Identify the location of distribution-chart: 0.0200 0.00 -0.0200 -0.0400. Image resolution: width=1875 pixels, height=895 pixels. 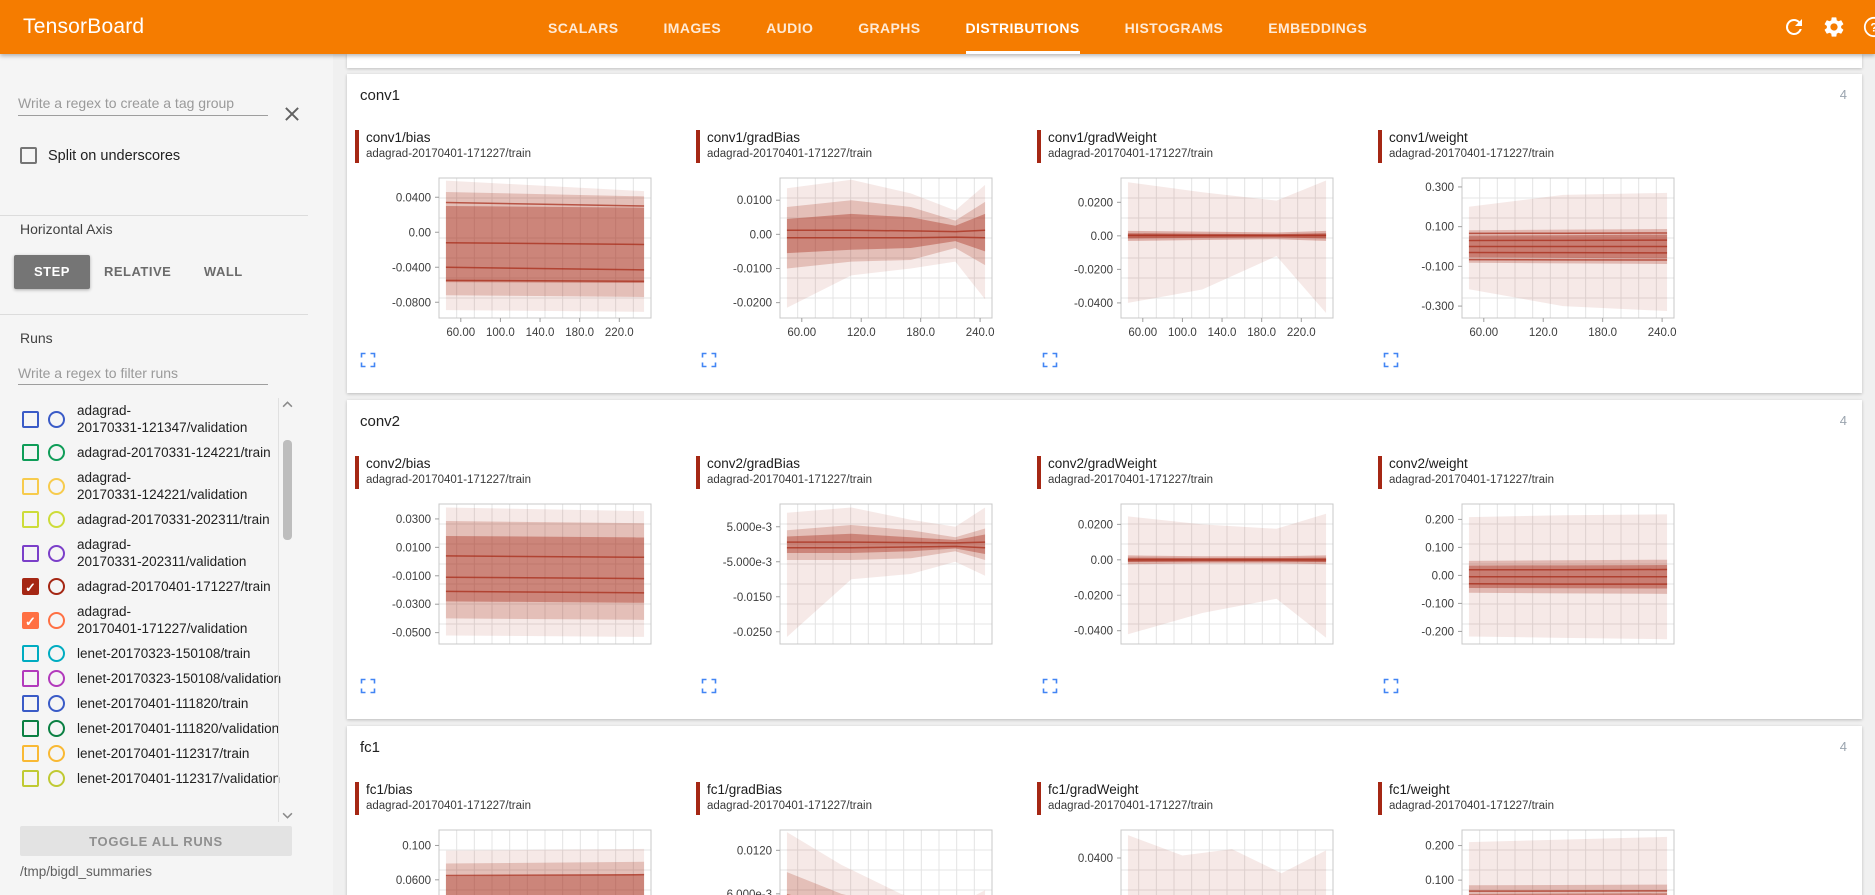
(1203, 584).